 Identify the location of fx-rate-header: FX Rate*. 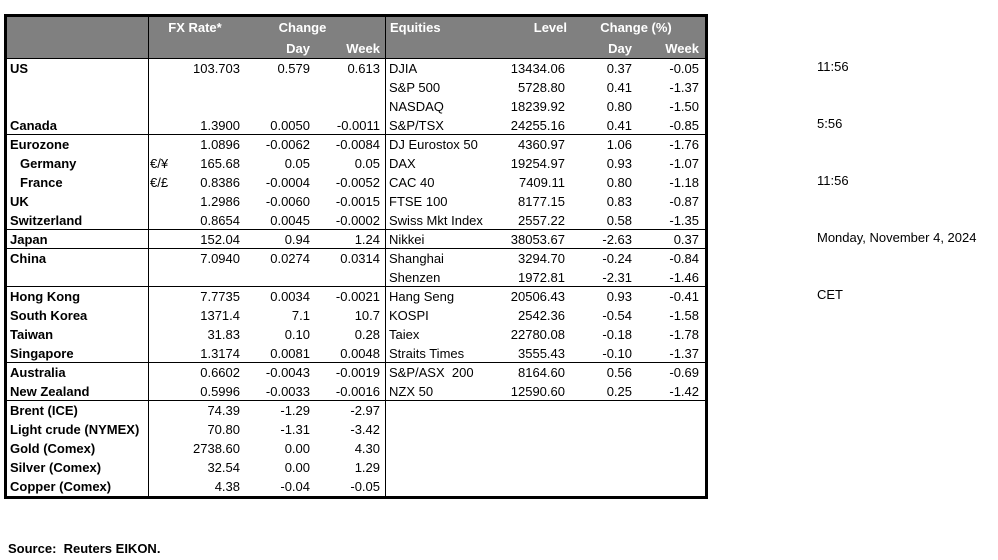
(195, 27).